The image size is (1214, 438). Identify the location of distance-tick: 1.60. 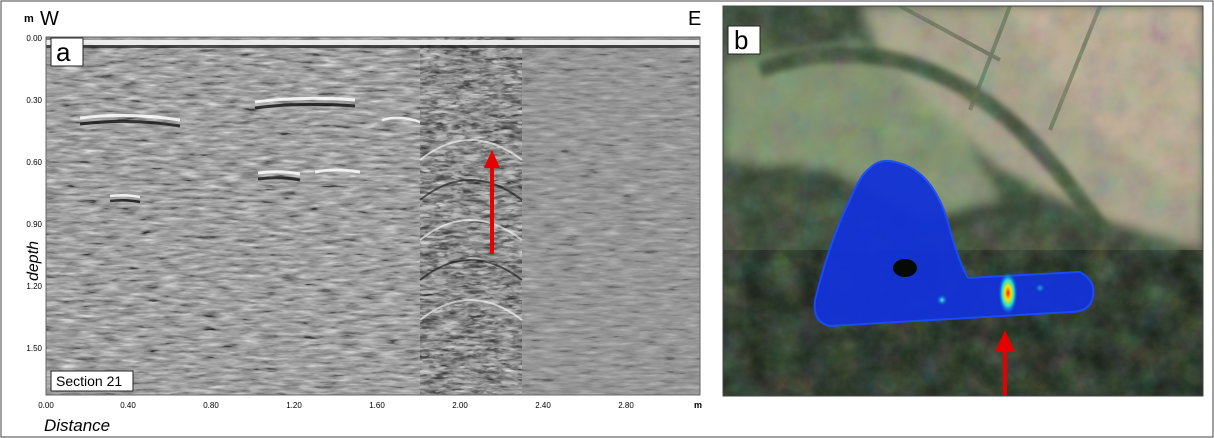
(377, 405).